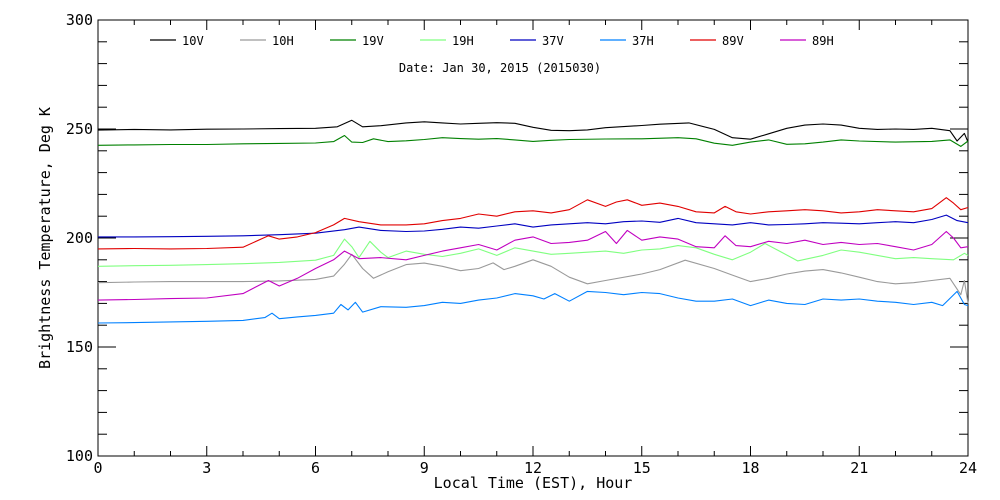 This screenshot has height=500, width=1000. Describe the element at coordinates (533, 131) in the screenshot. I see `series-line-10v` at that location.